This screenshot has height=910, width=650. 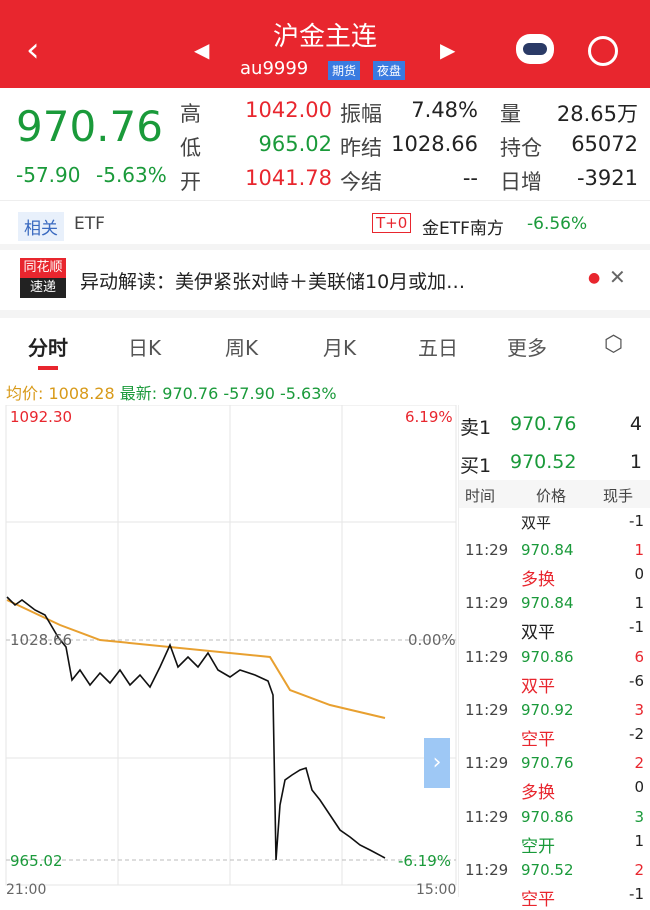 I want to click on trade-hand2: -1, so click(x=636, y=893).